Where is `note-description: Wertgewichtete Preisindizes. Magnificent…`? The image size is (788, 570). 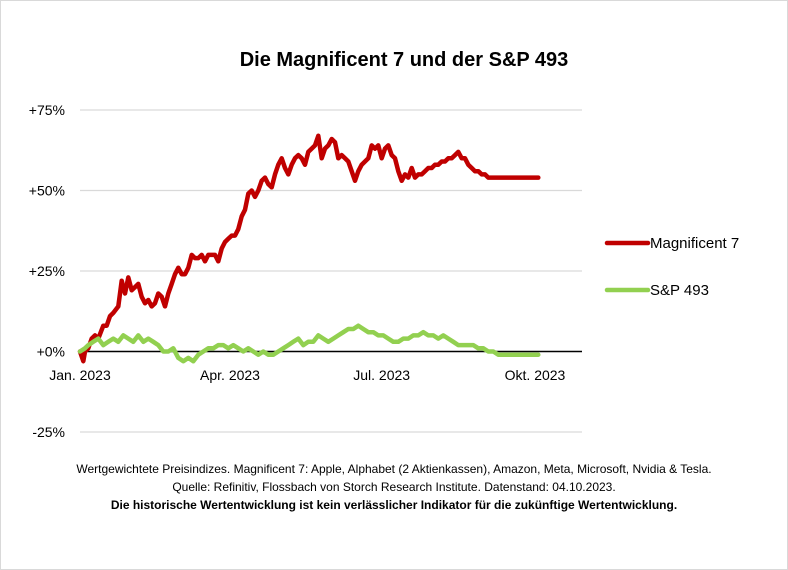
note-description: Wertgewichtete Preisindizes. Magnificent… is located at coordinates (394, 469).